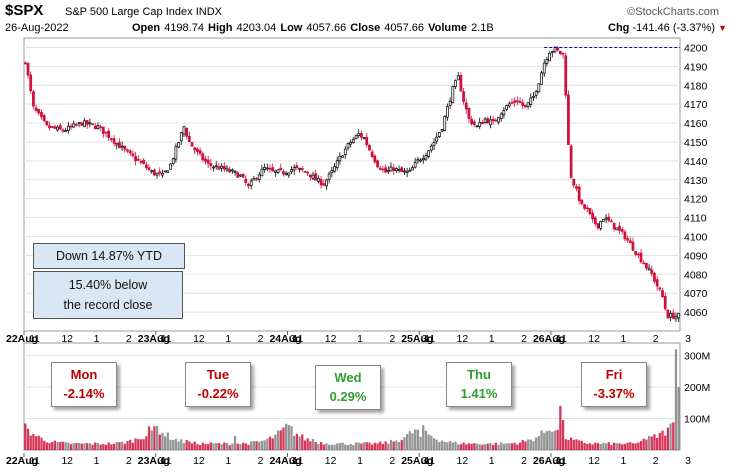 This screenshot has height=474, width=739. Describe the element at coordinates (298, 461) in the screenshot. I see `x-tick-label: 11` at that location.